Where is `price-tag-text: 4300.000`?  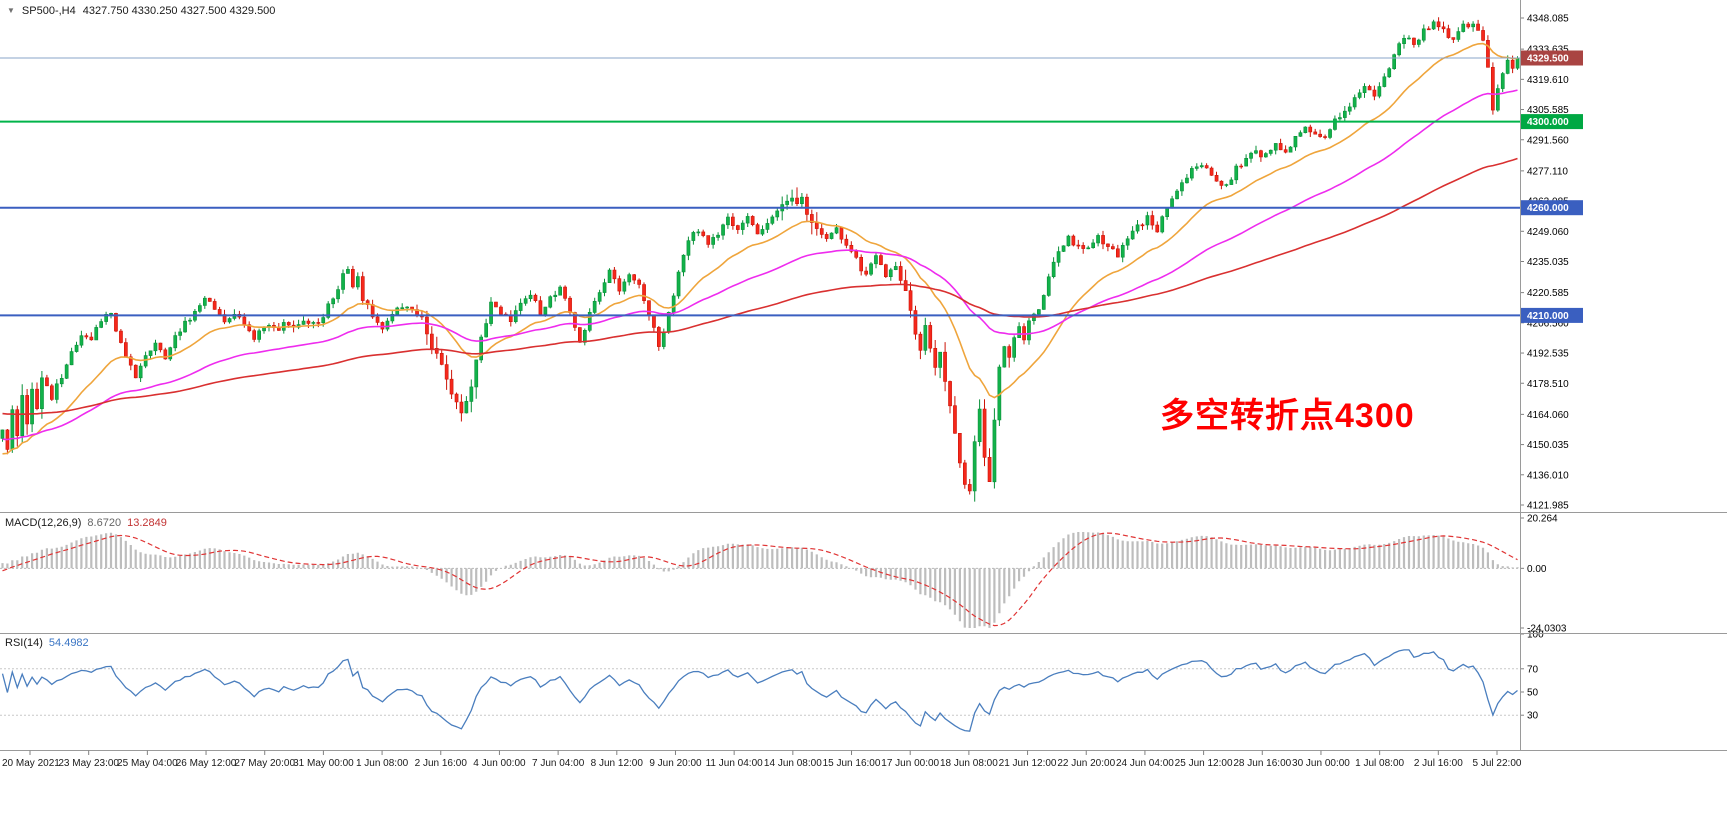
price-tag-text: 4300.000 is located at coordinates (1548, 122).